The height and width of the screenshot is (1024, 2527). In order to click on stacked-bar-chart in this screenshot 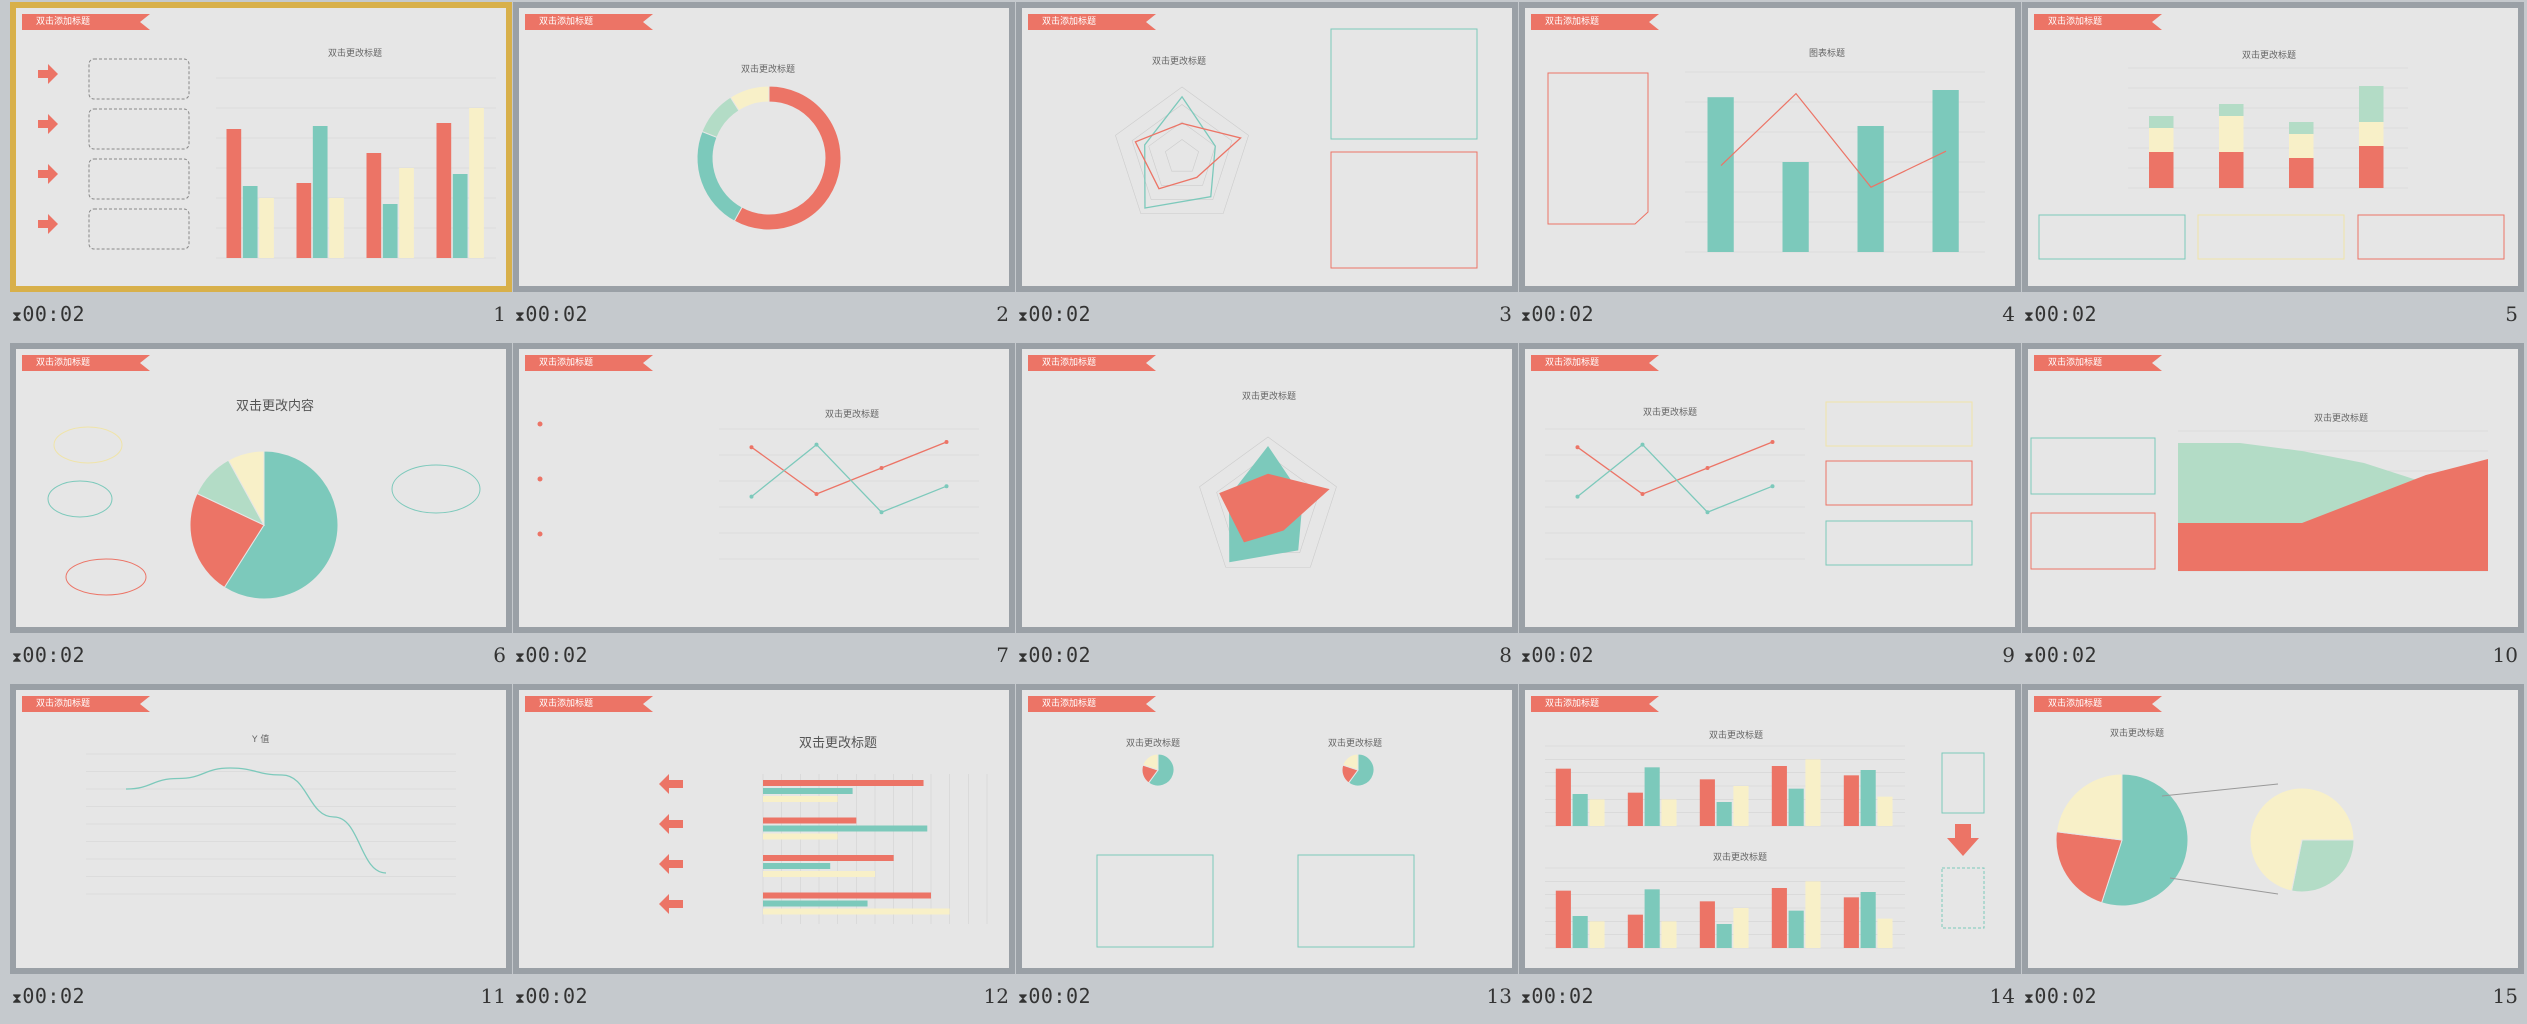, I will do `click(2268, 128)`.